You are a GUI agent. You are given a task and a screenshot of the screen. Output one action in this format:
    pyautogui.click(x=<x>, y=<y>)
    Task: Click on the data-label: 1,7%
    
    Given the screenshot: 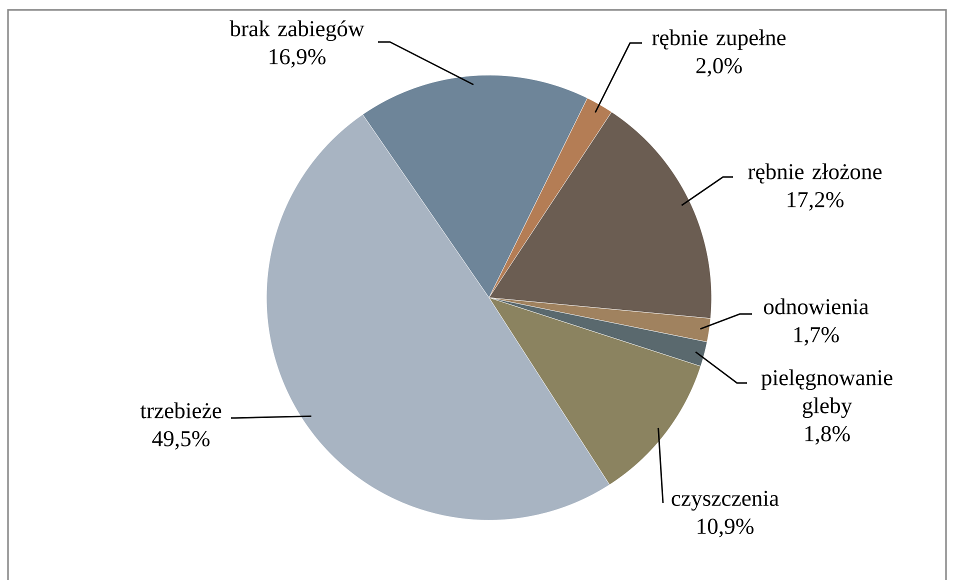 What is the action you would take?
    pyautogui.click(x=816, y=336)
    